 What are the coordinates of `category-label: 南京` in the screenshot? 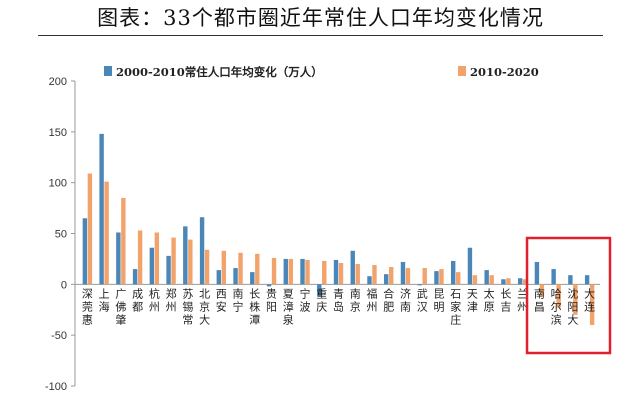 It's located at (355, 300).